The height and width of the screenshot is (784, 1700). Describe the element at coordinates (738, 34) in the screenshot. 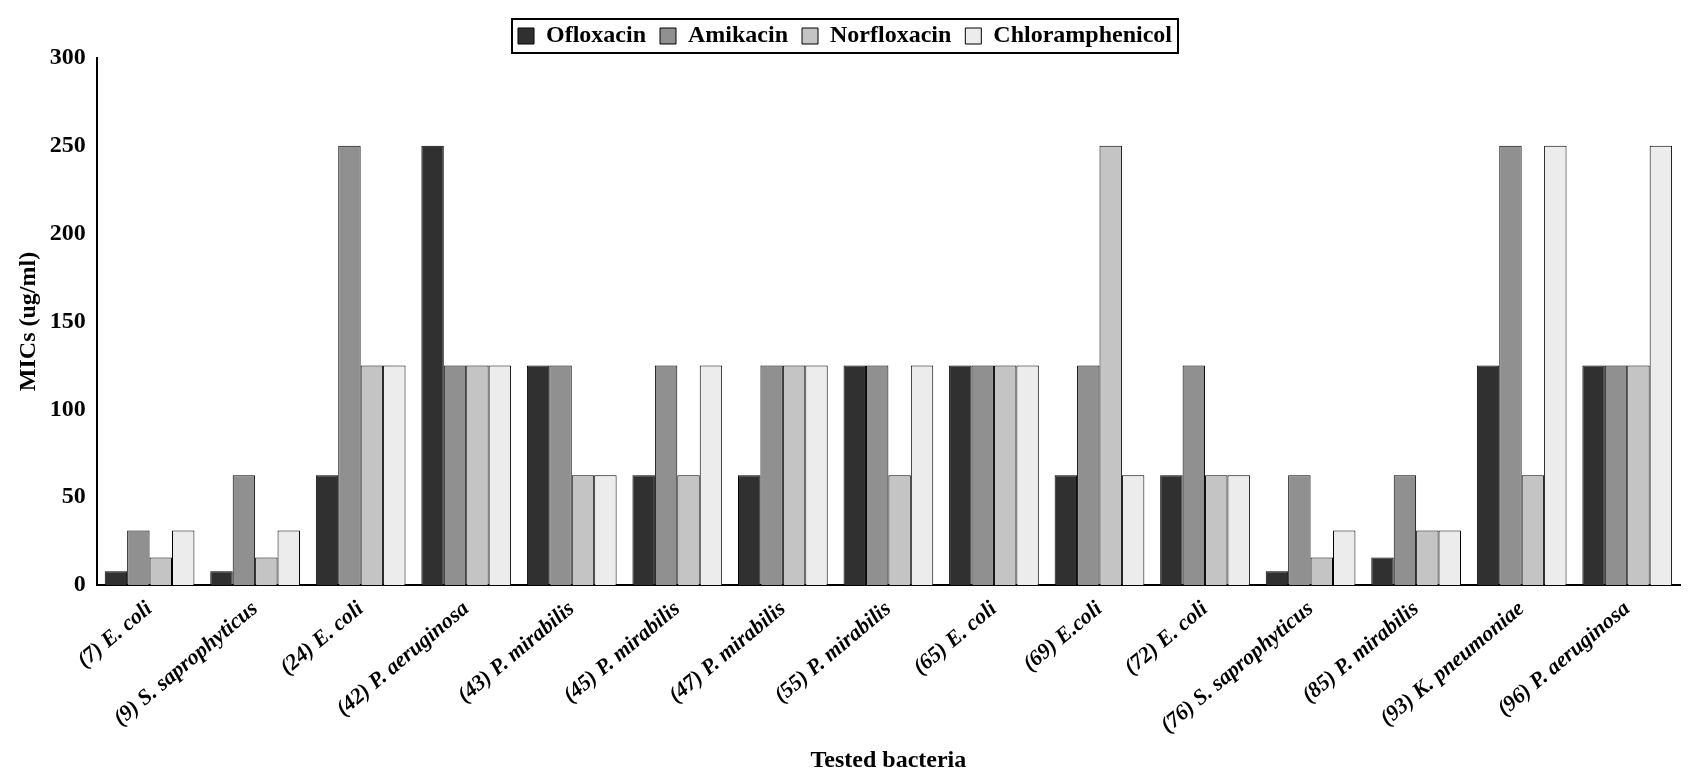

I see `legend-label: Amikacin` at that location.